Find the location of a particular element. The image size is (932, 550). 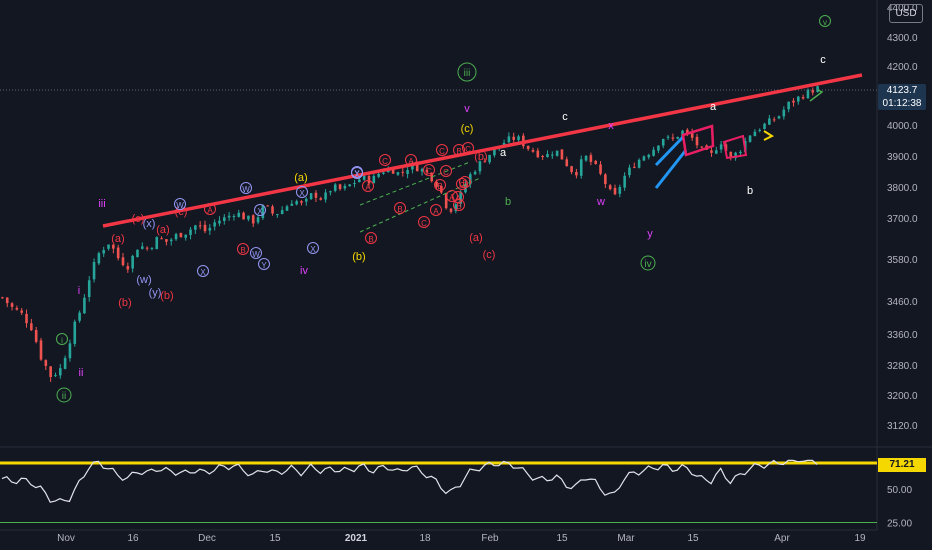

currency-badge: USD is located at coordinates (906, 13).